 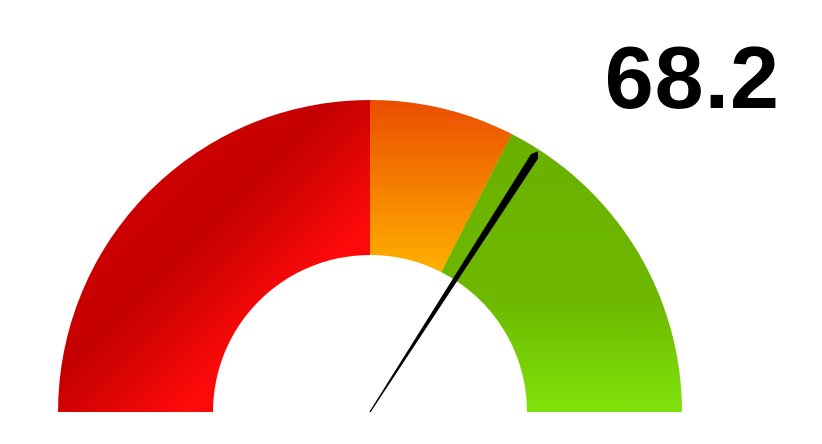 I want to click on gauge-value-readout: 68.2, so click(x=692, y=77).